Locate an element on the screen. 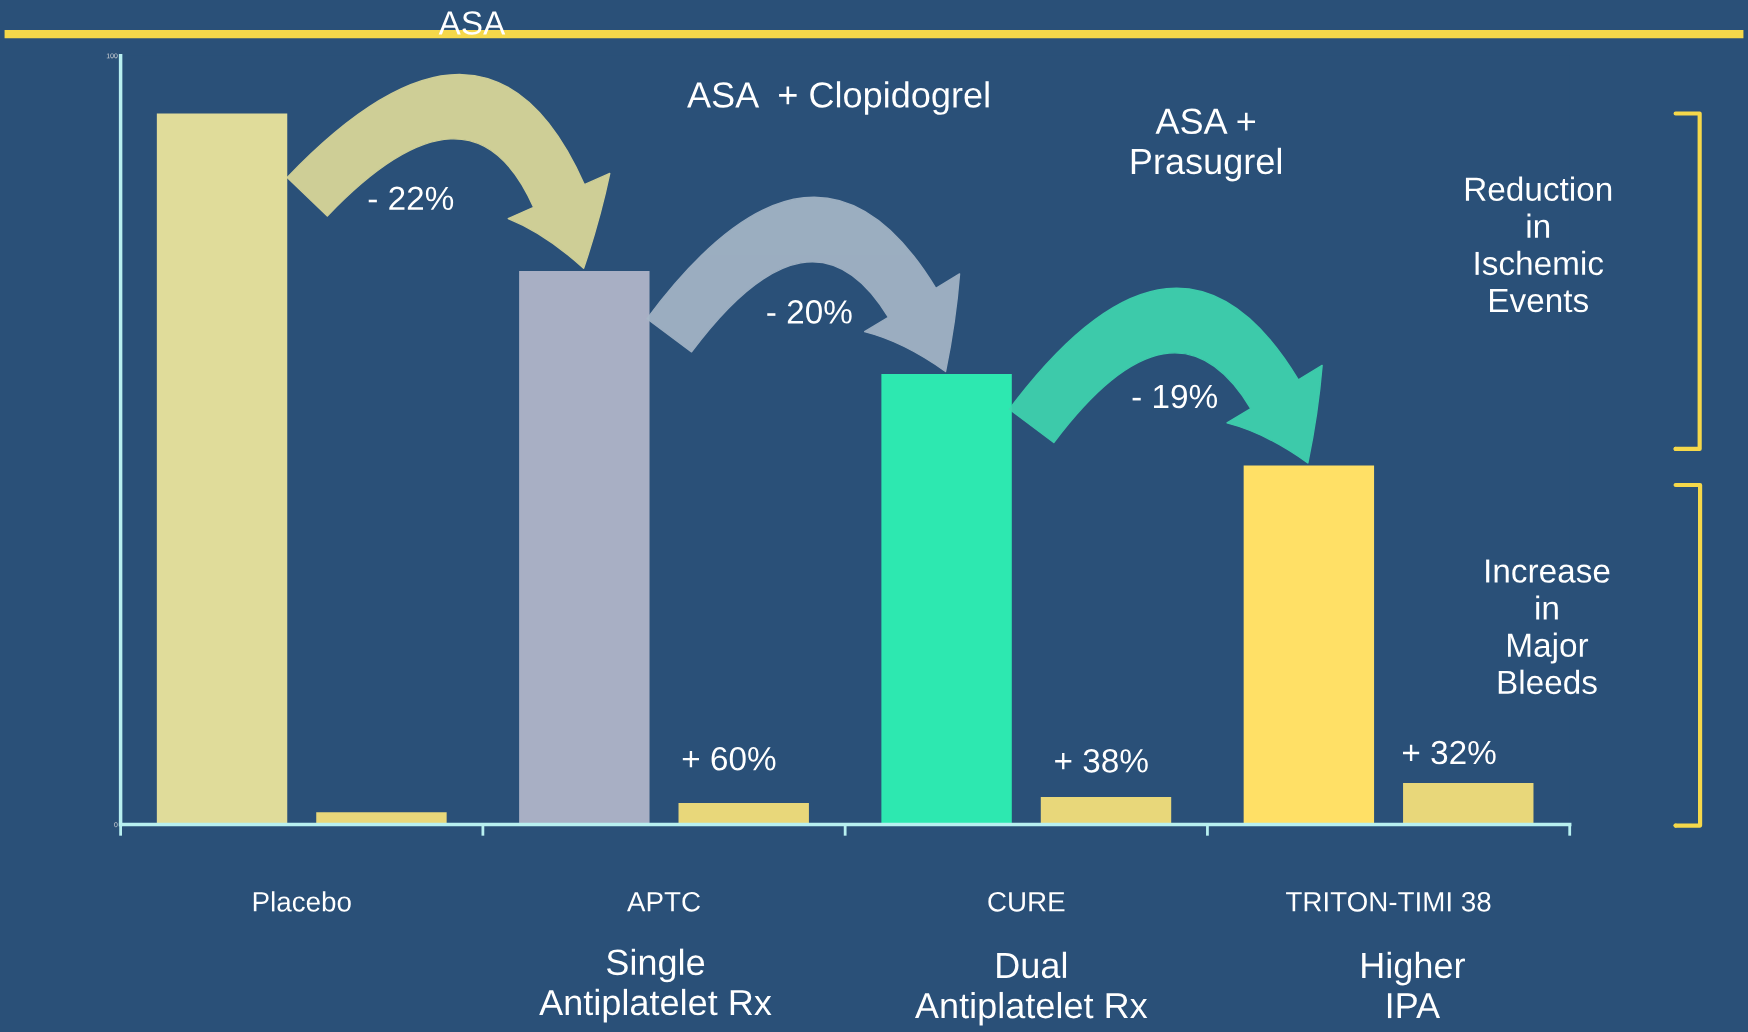 The image size is (1748, 1032). annotation: + 38% is located at coordinates (1101, 761).